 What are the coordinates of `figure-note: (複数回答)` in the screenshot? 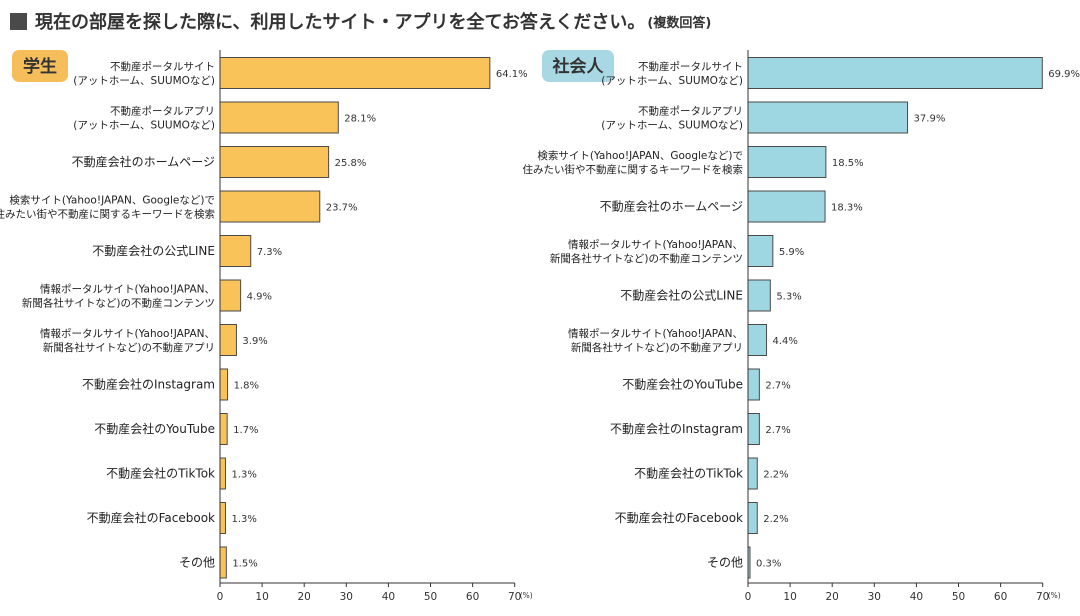 It's located at (679, 23).